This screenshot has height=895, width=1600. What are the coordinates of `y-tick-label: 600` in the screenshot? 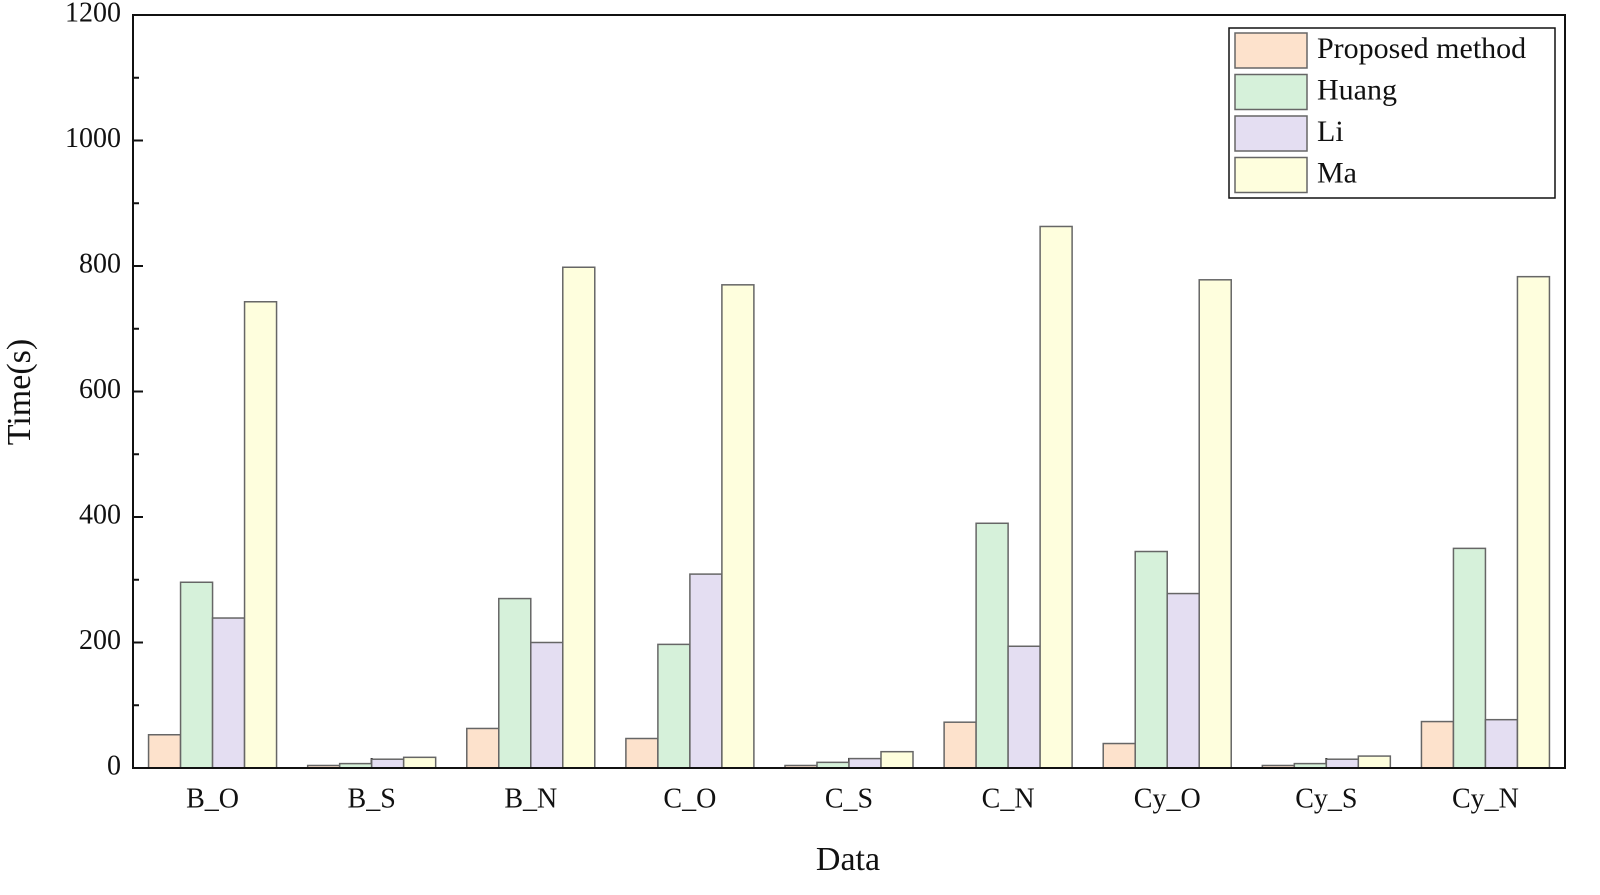 It's located at (100, 389).